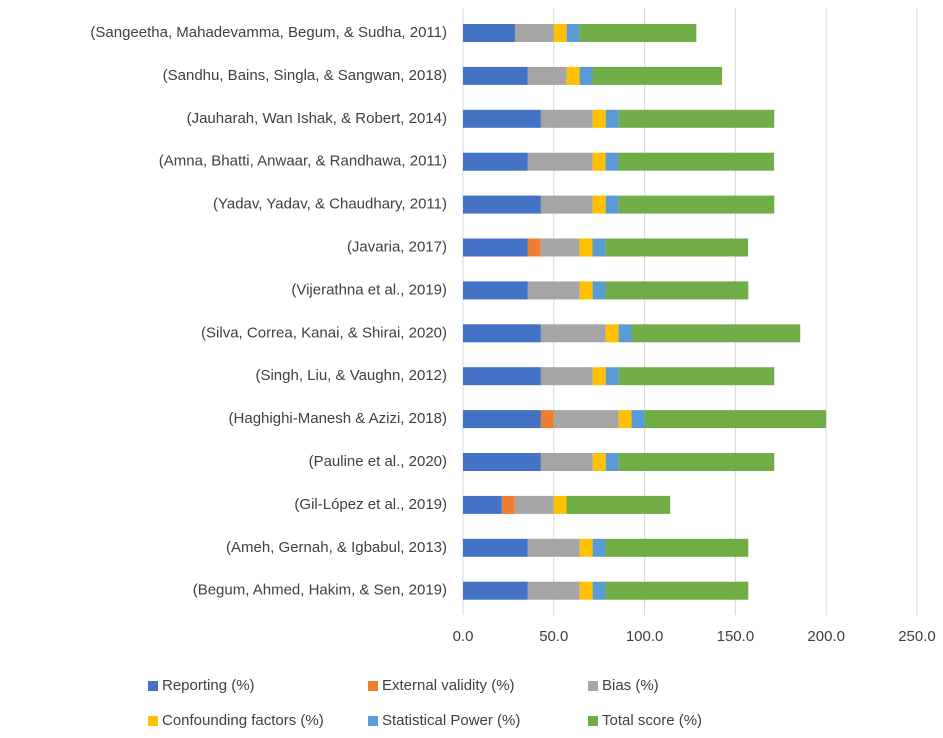 This screenshot has width=943, height=738. Describe the element at coordinates (917, 636) in the screenshot. I see `x-tick-label: 250.0` at that location.